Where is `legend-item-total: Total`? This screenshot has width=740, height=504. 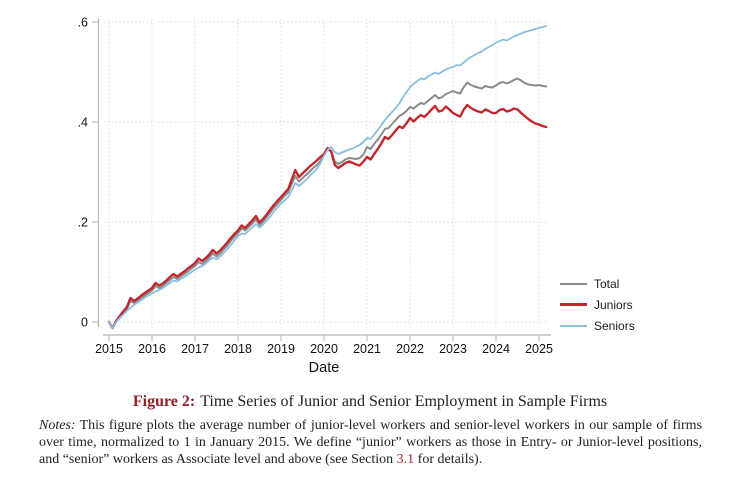
legend-item-total: Total is located at coordinates (604, 283).